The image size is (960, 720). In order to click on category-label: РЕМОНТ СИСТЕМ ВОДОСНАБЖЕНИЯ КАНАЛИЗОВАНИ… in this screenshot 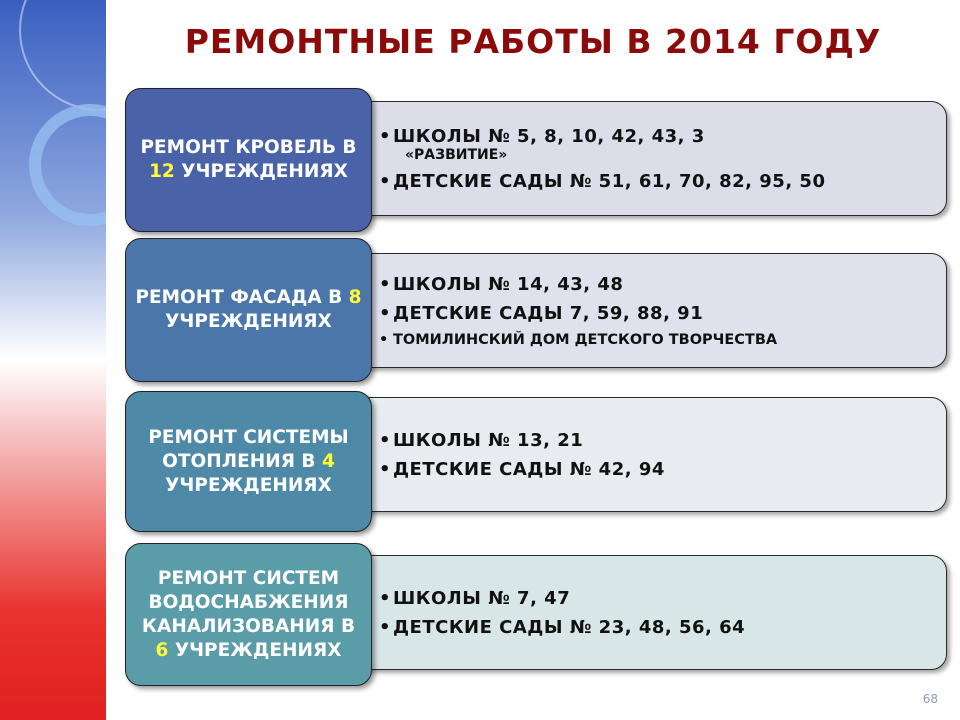, I will do `click(248, 615)`.